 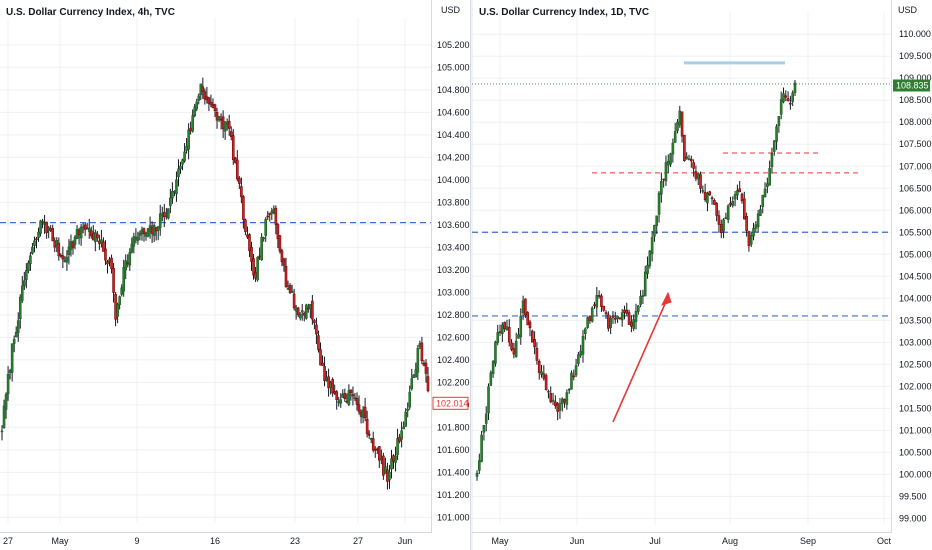 I want to click on x-tick-label: May, so click(x=500, y=541).